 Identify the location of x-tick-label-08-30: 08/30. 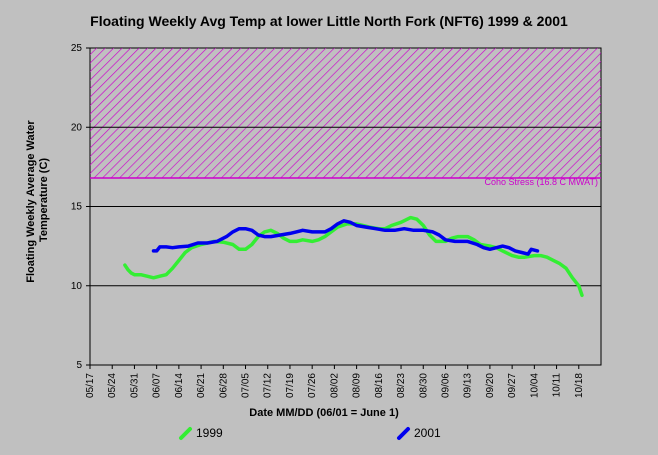
(423, 385).